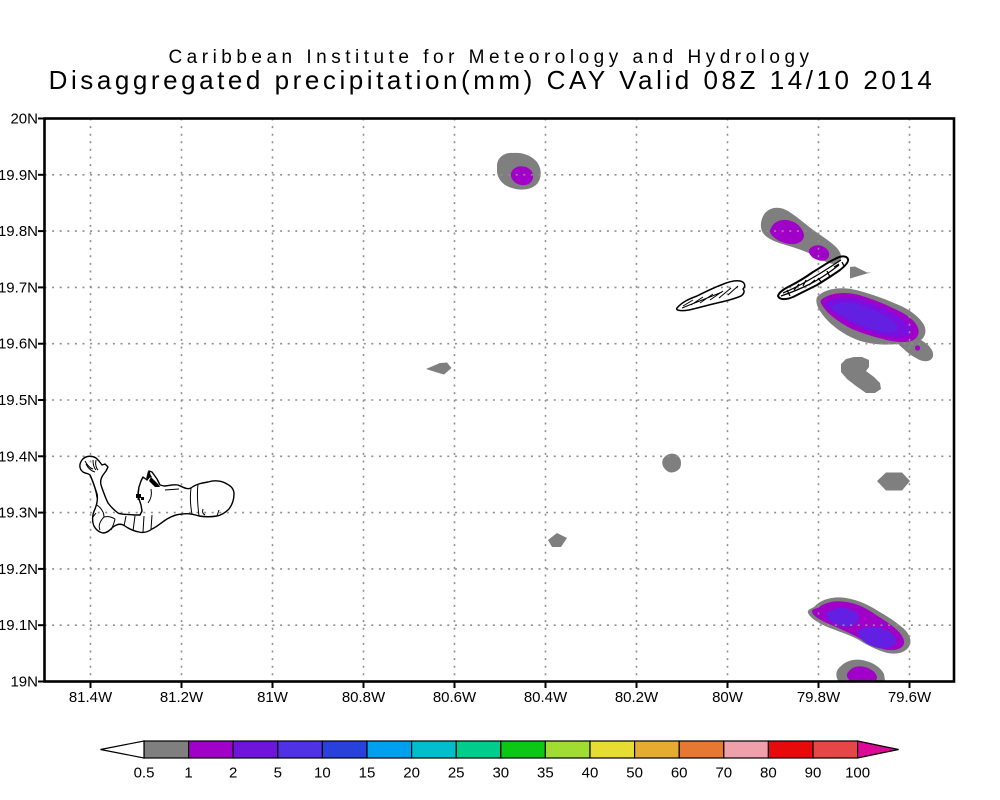 Image resolution: width=1000 pixels, height=800 pixels. What do you see at coordinates (910, 697) in the screenshot?
I see `svg-text: 79.6W` at bounding box center [910, 697].